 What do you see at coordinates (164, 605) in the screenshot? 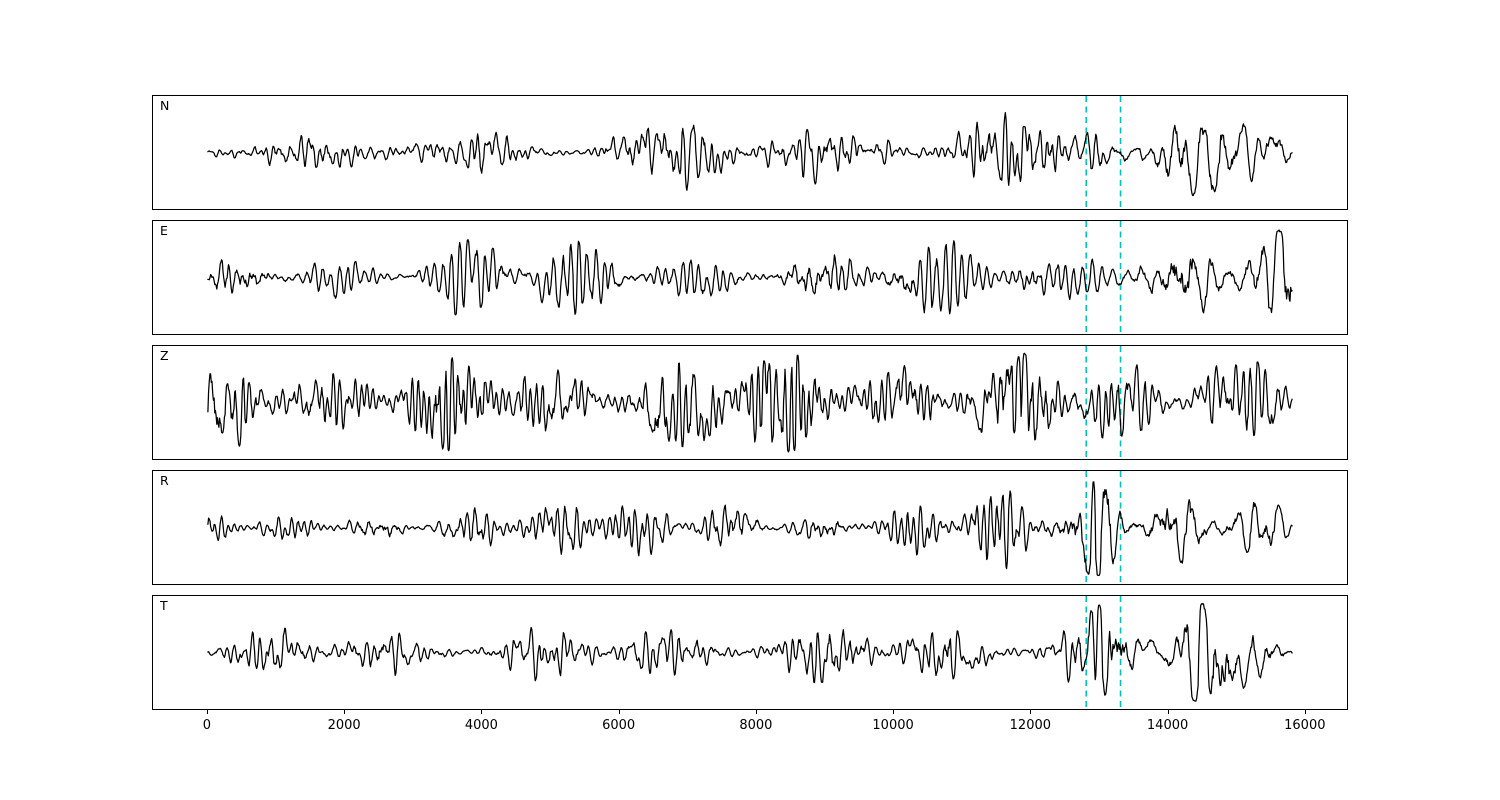
I see `panel-label-t: T` at bounding box center [164, 605].